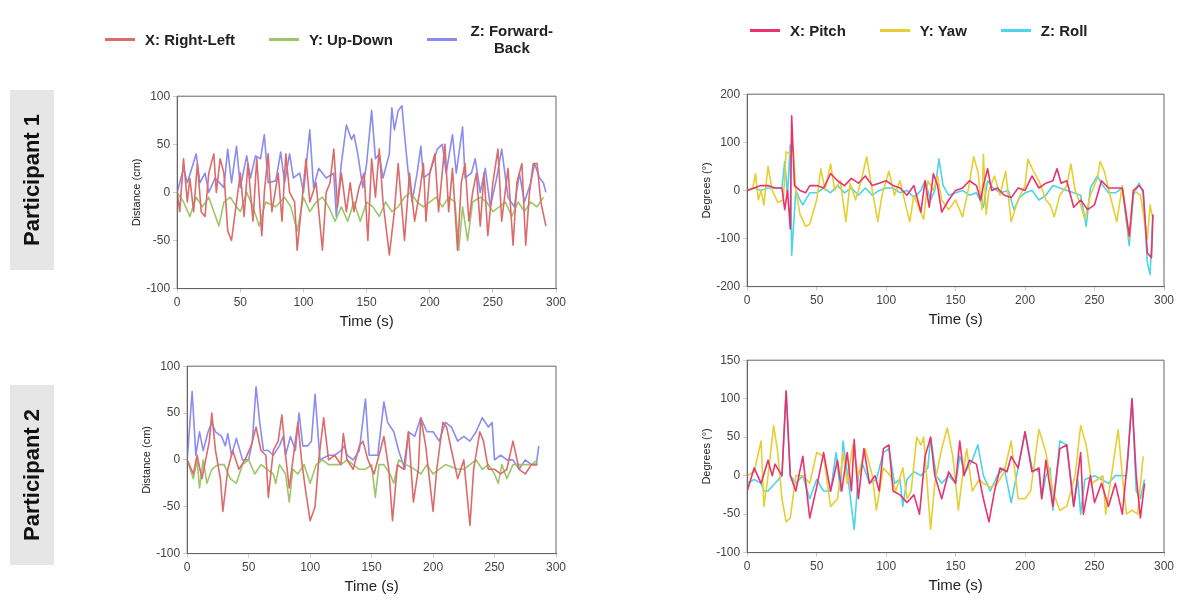  What do you see at coordinates (350, 39) in the screenshot?
I see `legend-label: Y: Up-Down` at bounding box center [350, 39].